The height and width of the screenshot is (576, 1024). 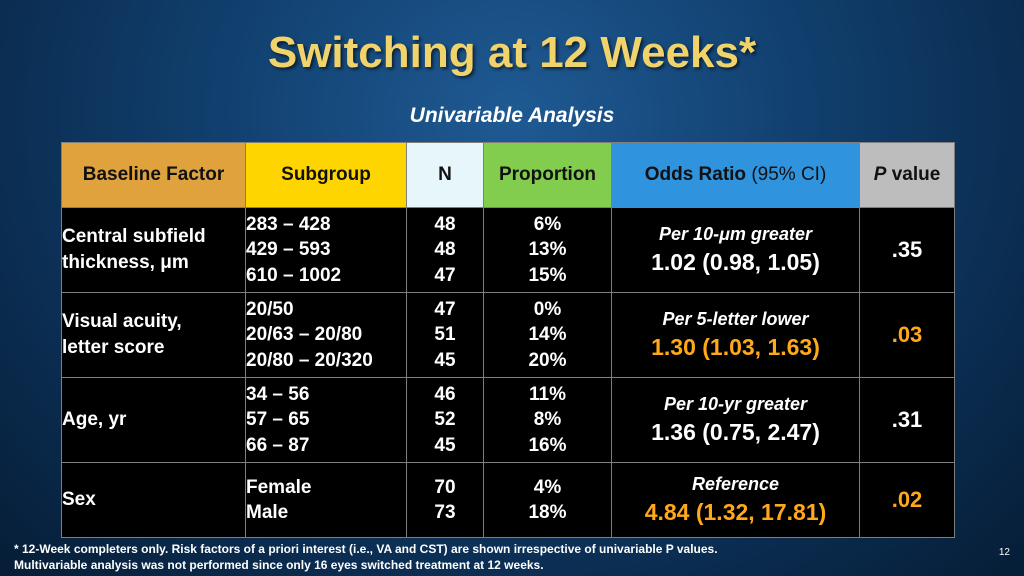 I want to click on p-value-cell: .02, so click(x=907, y=500).